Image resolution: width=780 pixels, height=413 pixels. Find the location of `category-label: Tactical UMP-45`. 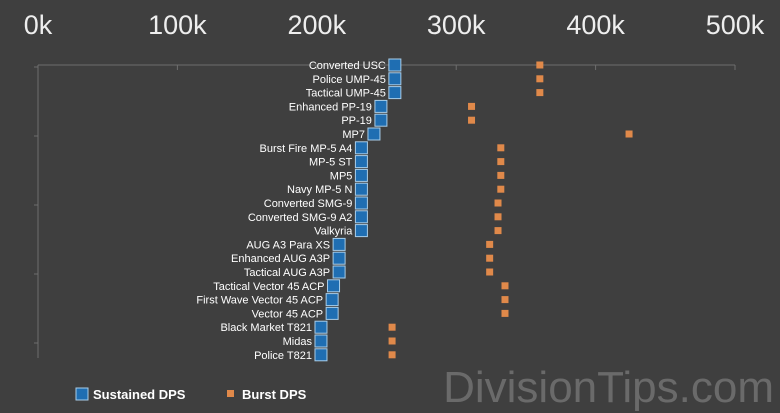

category-label: Tactical UMP-45 is located at coordinates (346, 94).